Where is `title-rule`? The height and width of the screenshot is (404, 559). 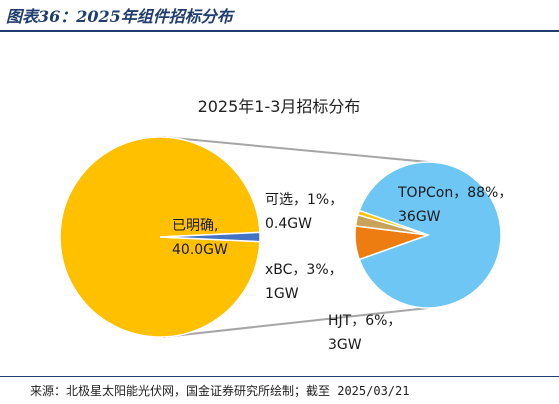
title-rule is located at coordinates (279, 31).